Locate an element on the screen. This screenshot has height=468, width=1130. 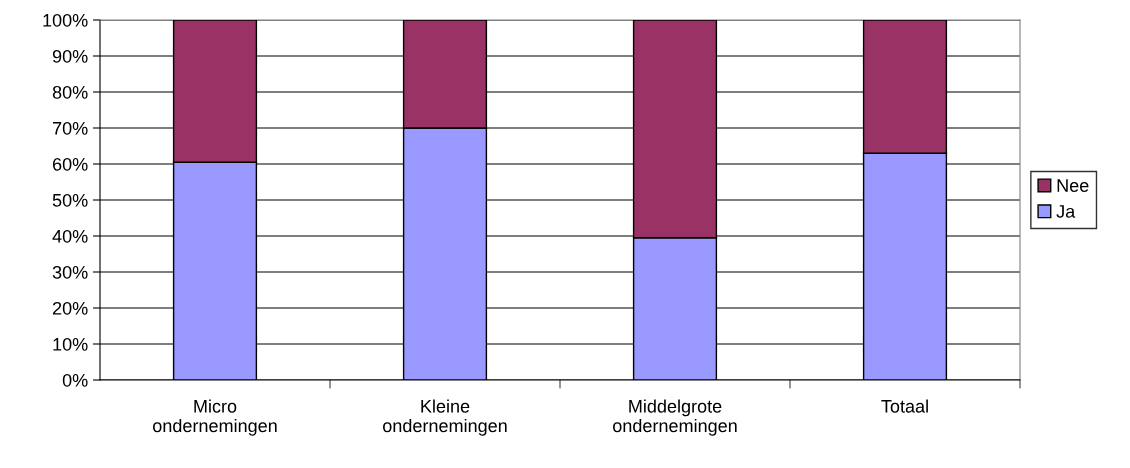
legend-label: Nee is located at coordinates (1073, 185).